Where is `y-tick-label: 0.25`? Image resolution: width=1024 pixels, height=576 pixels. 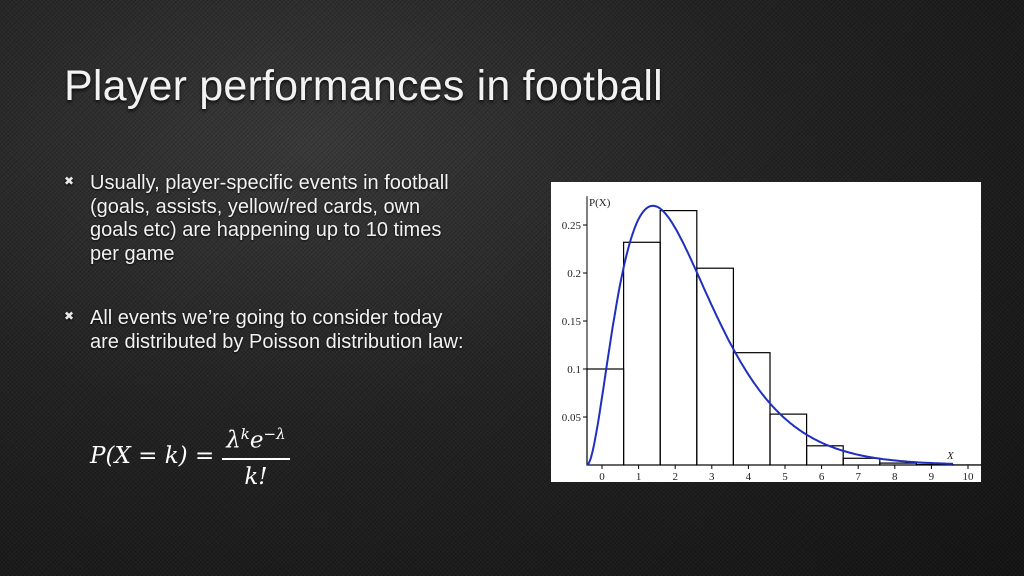
y-tick-label: 0.25 is located at coordinates (572, 226).